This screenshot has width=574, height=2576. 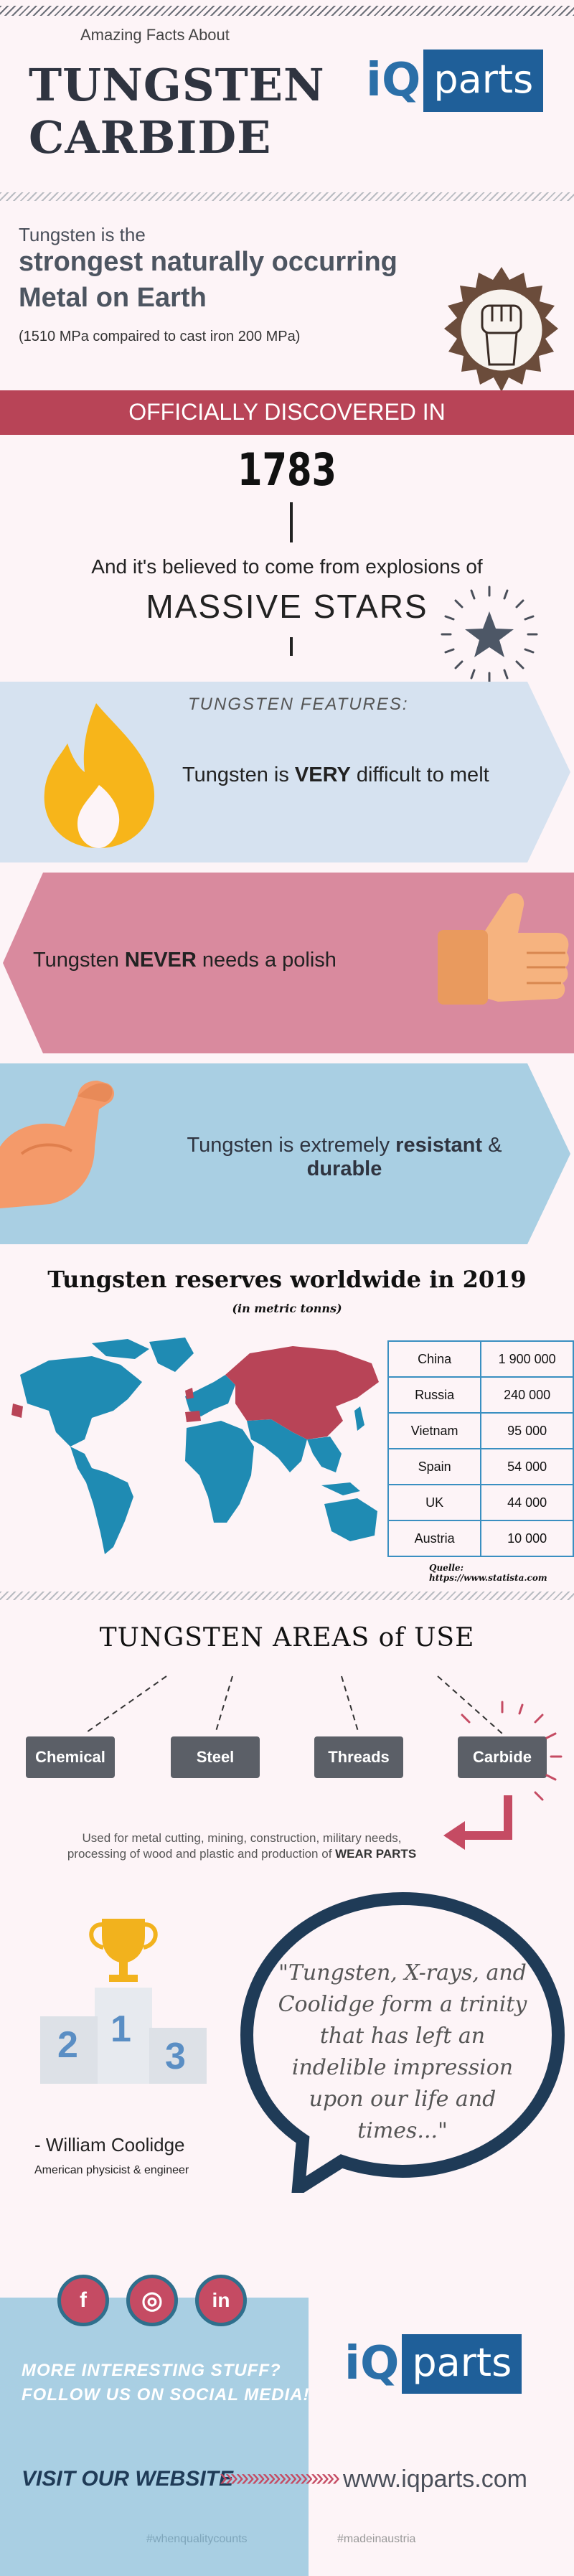 I want to click on table-row: Spain 54 000, so click(x=481, y=1466).